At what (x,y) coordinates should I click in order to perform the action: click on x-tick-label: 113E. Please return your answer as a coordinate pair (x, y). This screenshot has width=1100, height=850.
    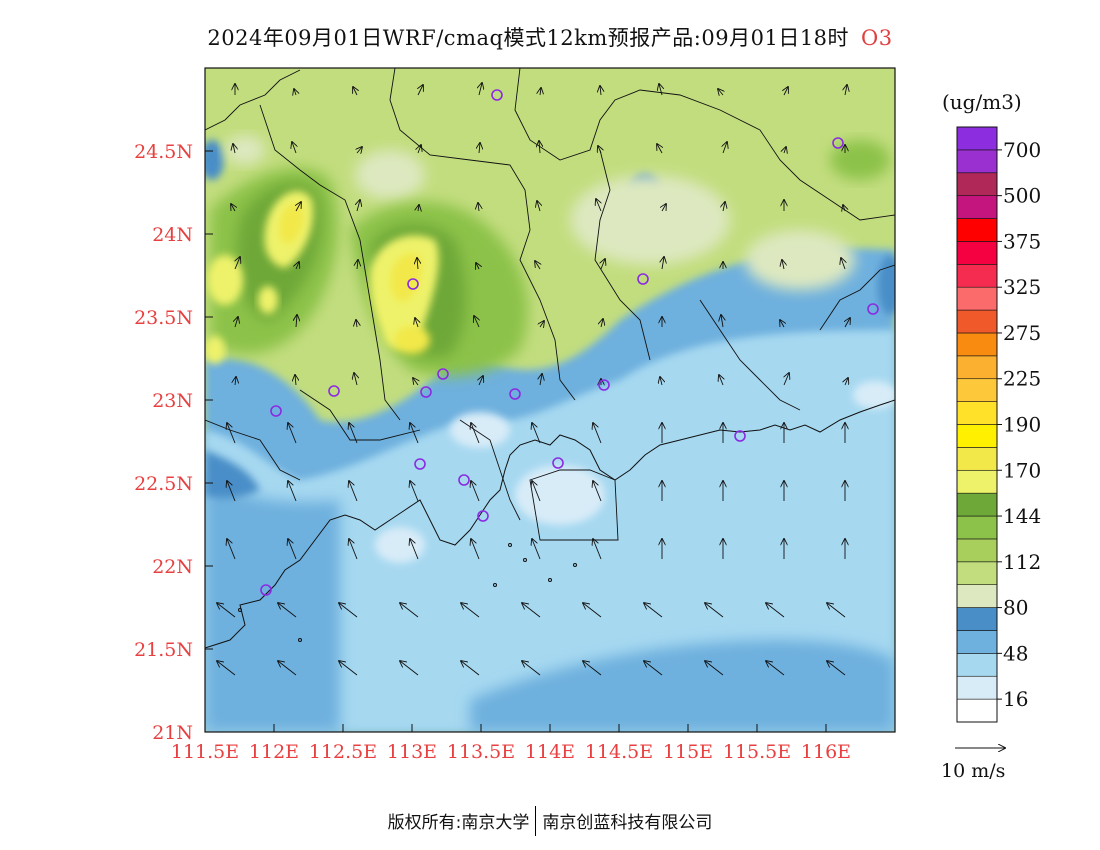
    Looking at the image, I should click on (412, 752).